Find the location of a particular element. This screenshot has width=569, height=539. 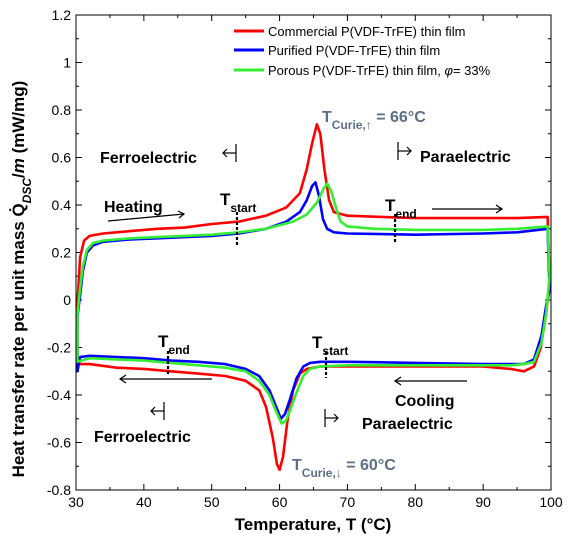

tend-heating-t: T is located at coordinates (390, 205).